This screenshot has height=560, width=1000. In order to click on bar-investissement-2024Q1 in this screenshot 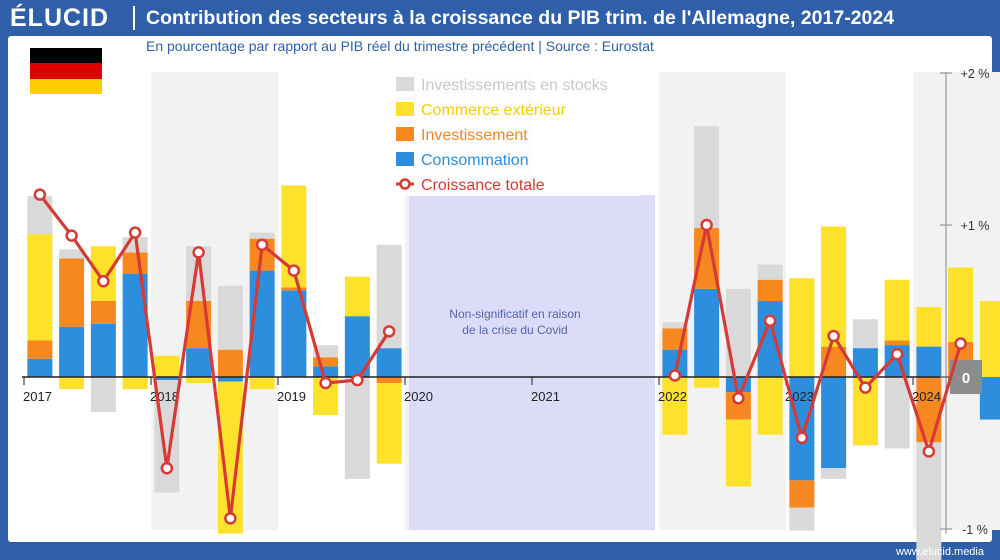, I will do `click(929, 410)`.